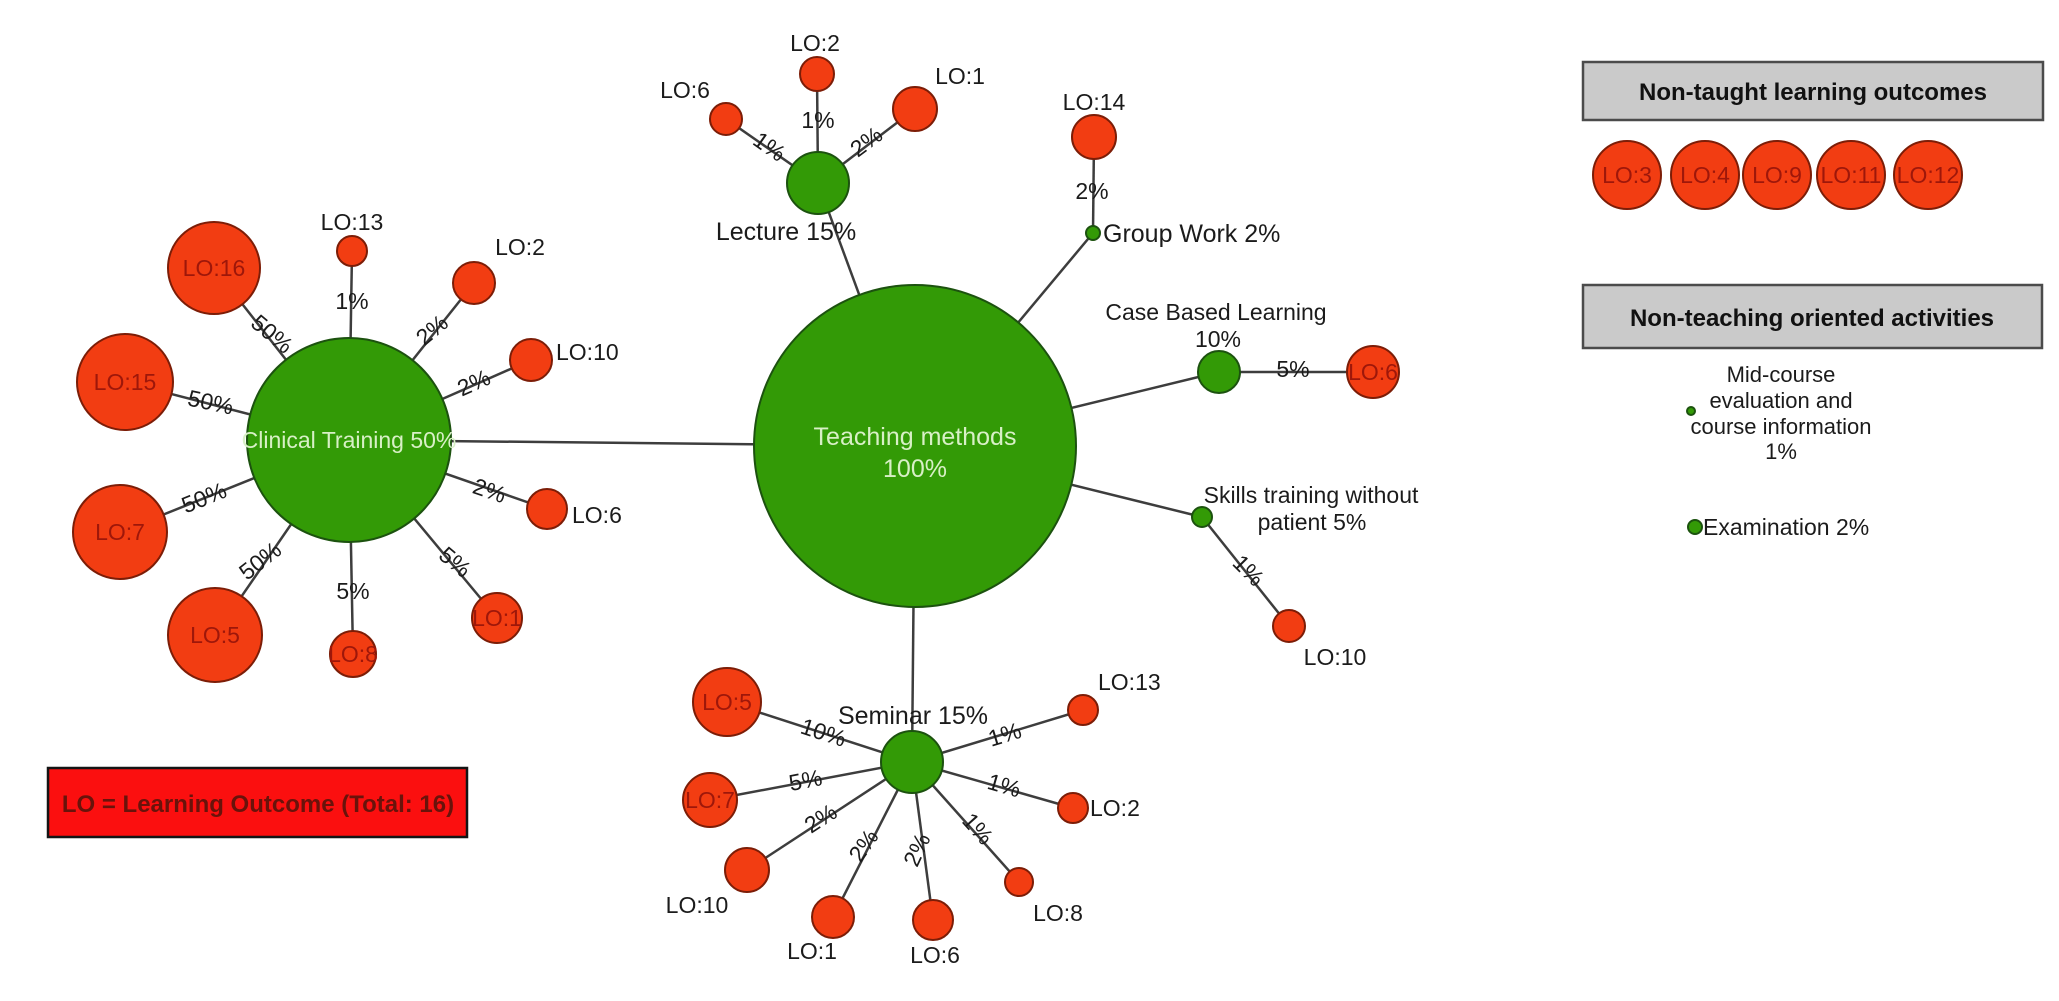 The height and width of the screenshot is (1001, 2059). I want to click on label-seminar: Seminar 15%, so click(913, 716).